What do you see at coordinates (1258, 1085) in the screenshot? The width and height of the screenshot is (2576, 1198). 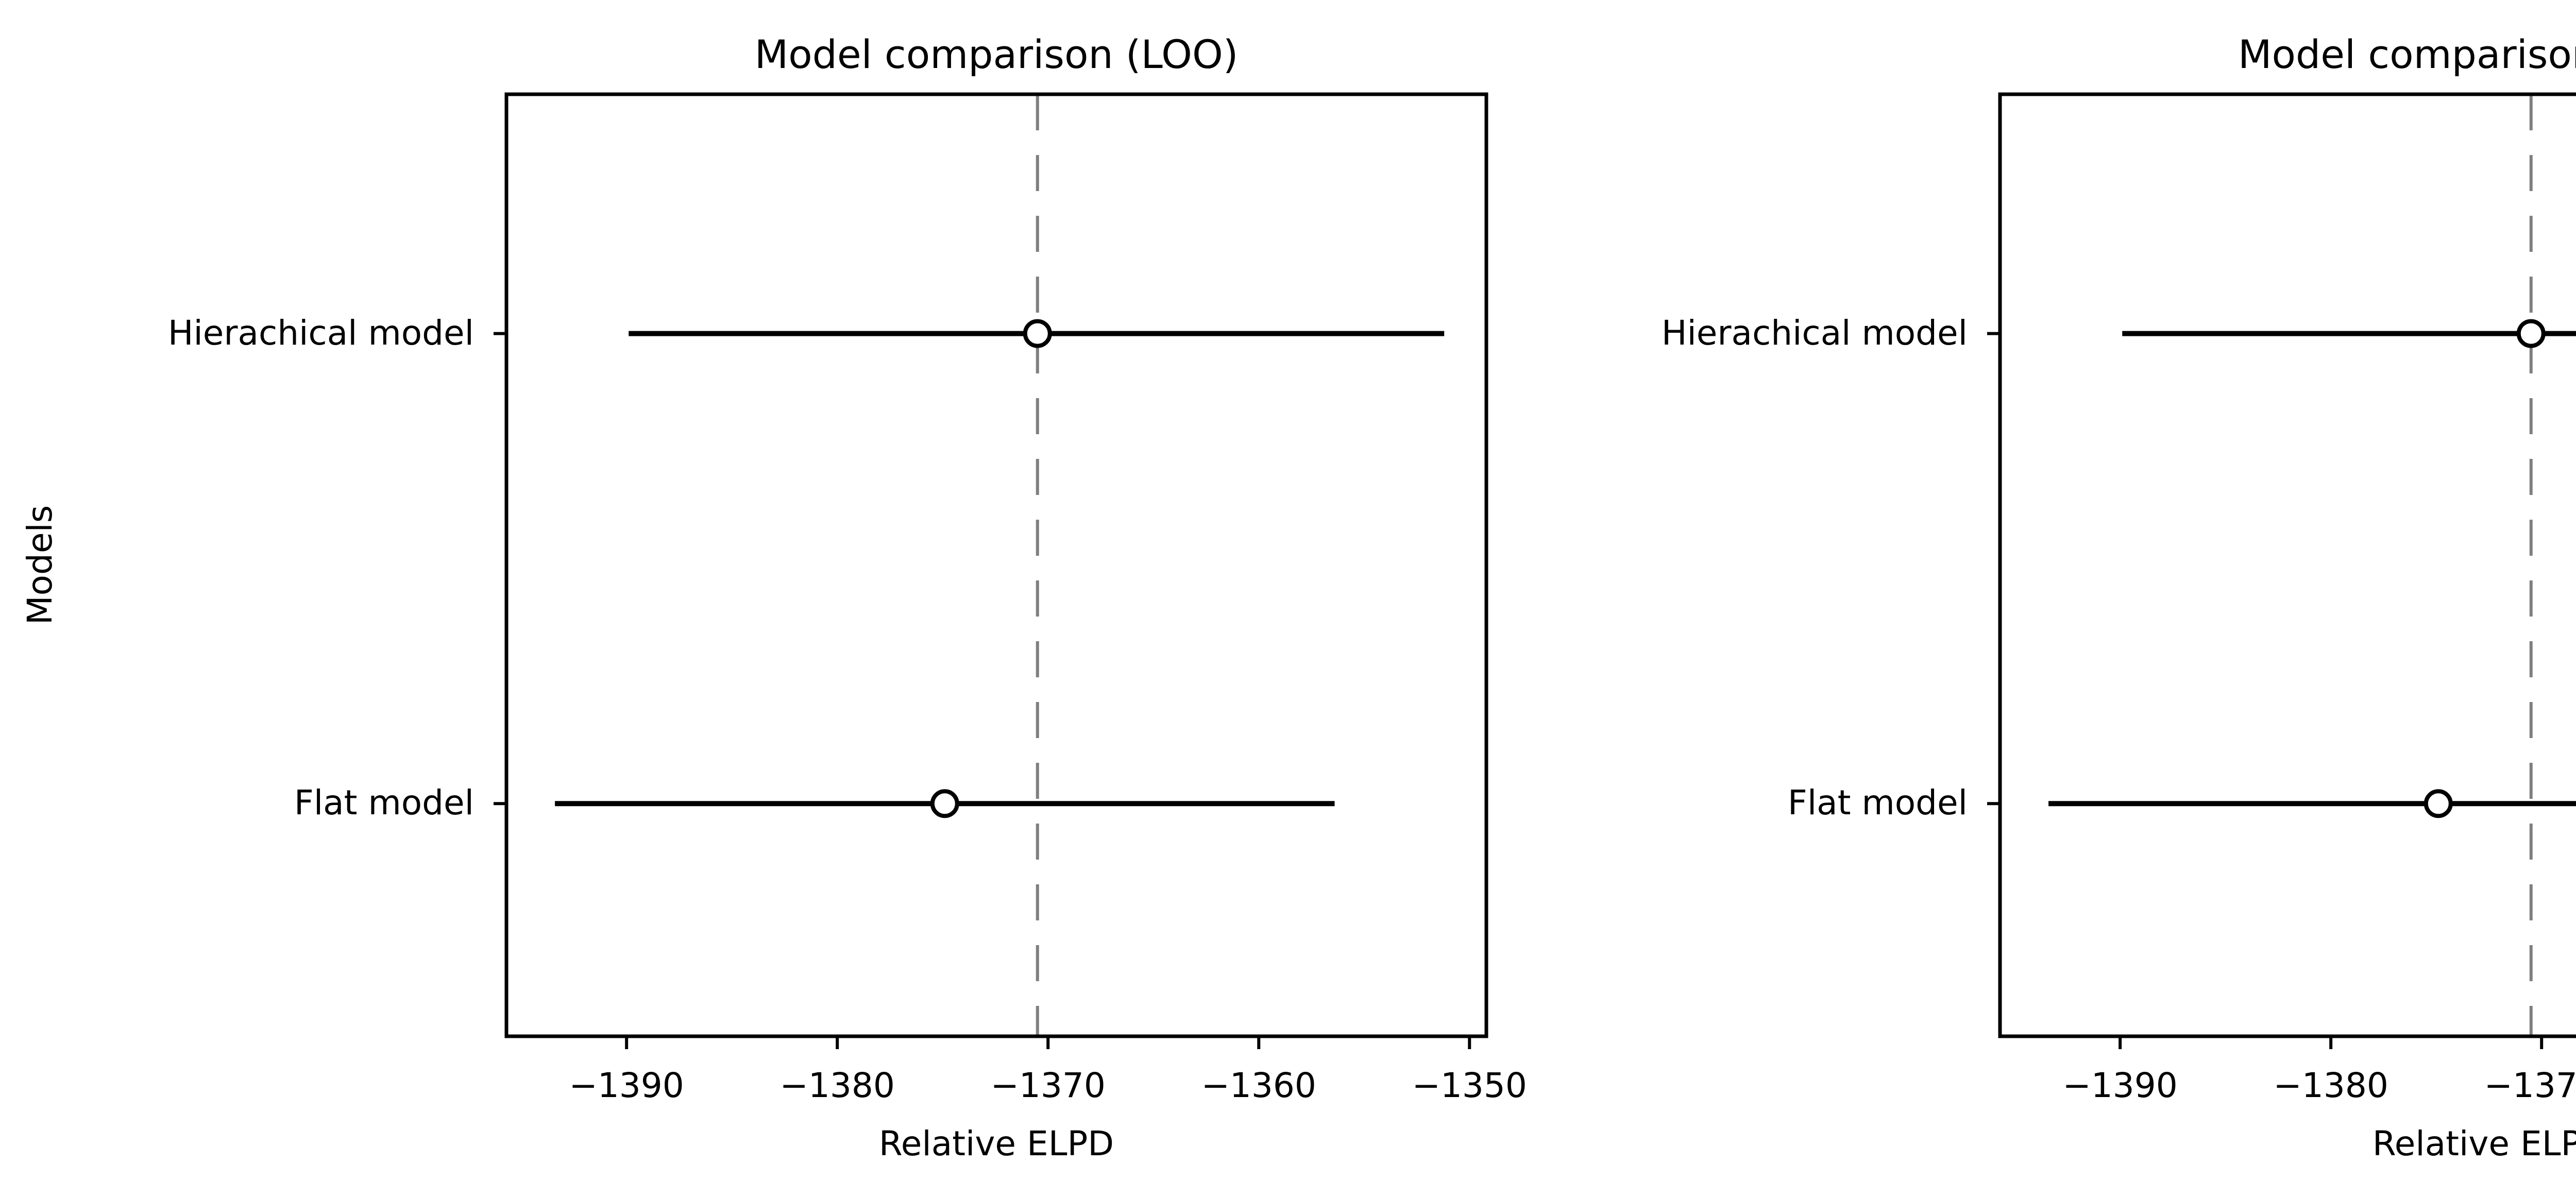 I see `x-tick-label: −1360` at bounding box center [1258, 1085].